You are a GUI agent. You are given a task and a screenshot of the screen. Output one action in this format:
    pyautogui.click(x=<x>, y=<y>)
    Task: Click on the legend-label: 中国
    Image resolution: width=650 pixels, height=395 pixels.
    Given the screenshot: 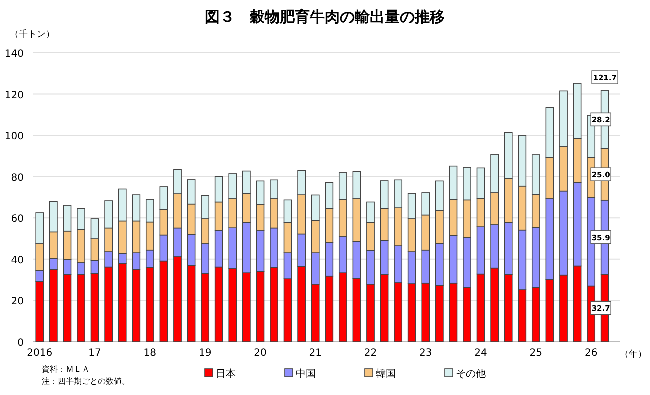 What is the action you would take?
    pyautogui.click(x=306, y=374)
    